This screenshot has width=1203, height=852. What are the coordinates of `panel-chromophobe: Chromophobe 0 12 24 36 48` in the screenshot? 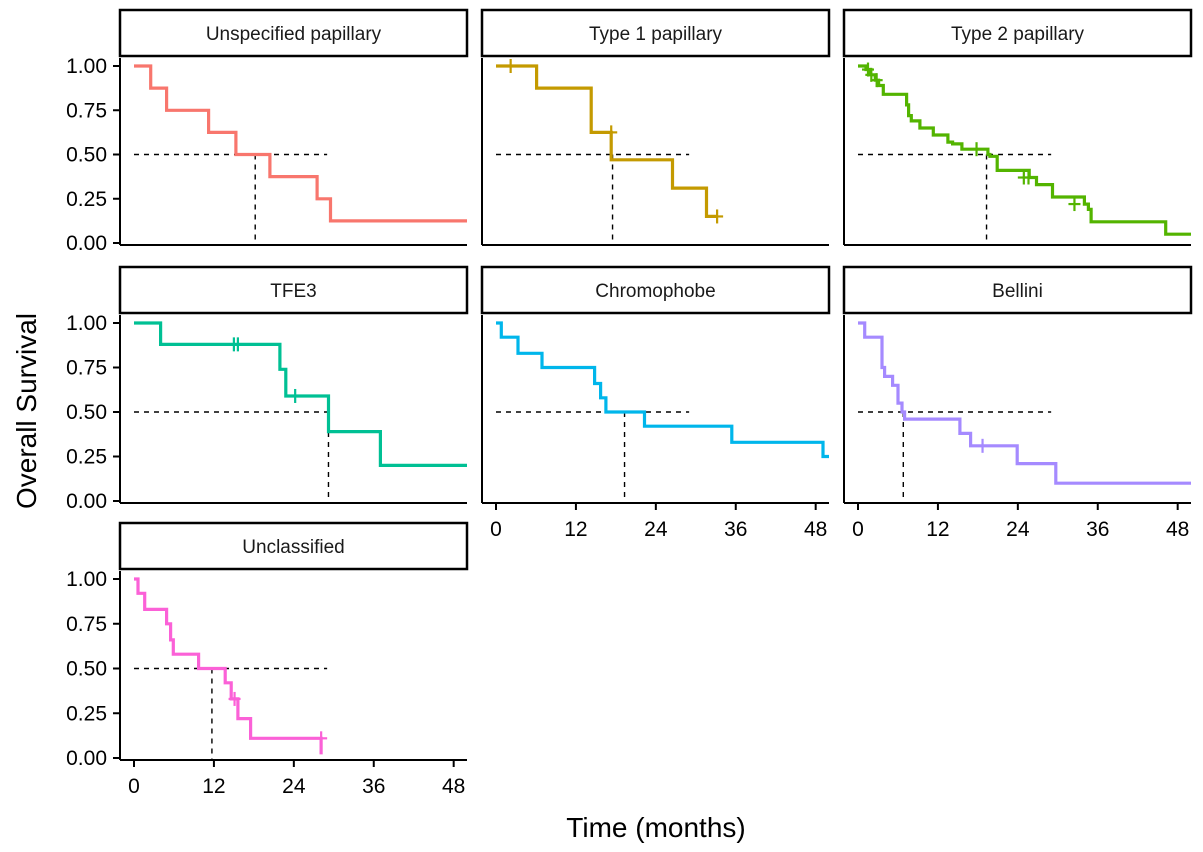 It's located at (655, 403).